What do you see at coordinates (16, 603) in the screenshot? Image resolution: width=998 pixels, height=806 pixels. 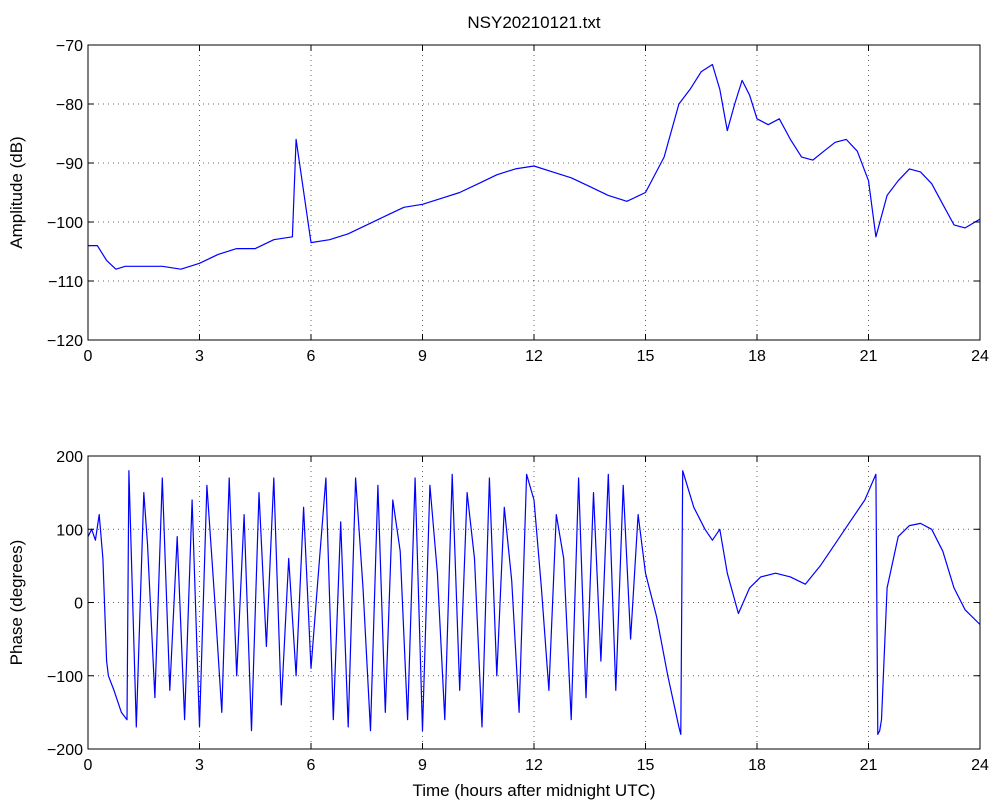 I see `y-axis-label: Phase (degrees)` at bounding box center [16, 603].